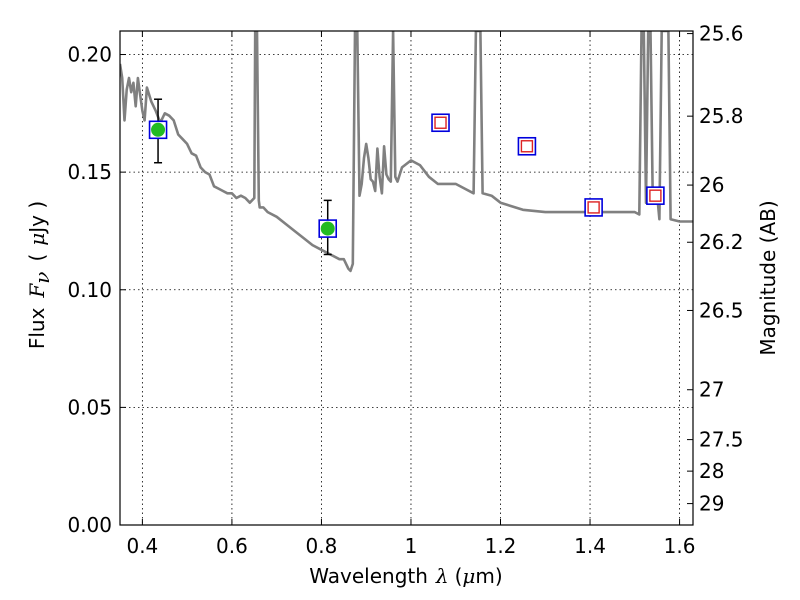  What do you see at coordinates (501, 546) in the screenshot?
I see `x-tick-label: 1.2` at bounding box center [501, 546].